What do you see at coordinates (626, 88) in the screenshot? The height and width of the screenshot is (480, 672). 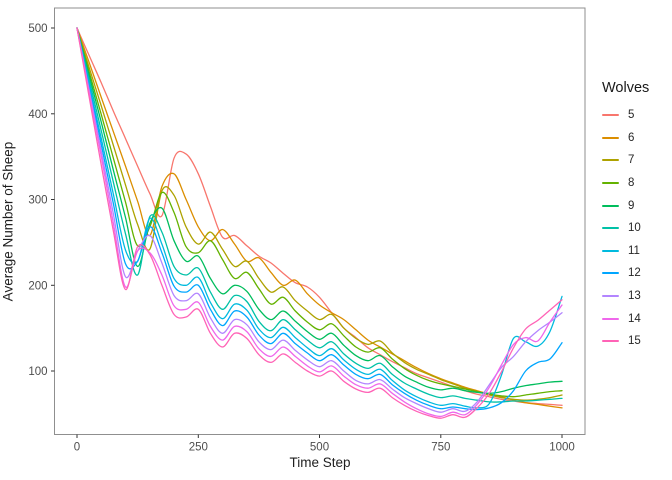 I see `legend-title: Wolves` at bounding box center [626, 88].